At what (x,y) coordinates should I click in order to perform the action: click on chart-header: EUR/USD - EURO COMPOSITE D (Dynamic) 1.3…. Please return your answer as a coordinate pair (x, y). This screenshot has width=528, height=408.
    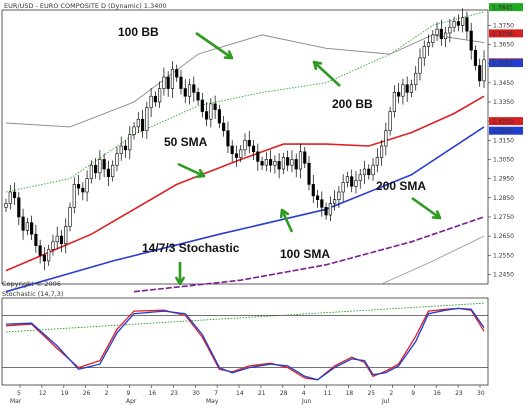
    Looking at the image, I should click on (85, 6).